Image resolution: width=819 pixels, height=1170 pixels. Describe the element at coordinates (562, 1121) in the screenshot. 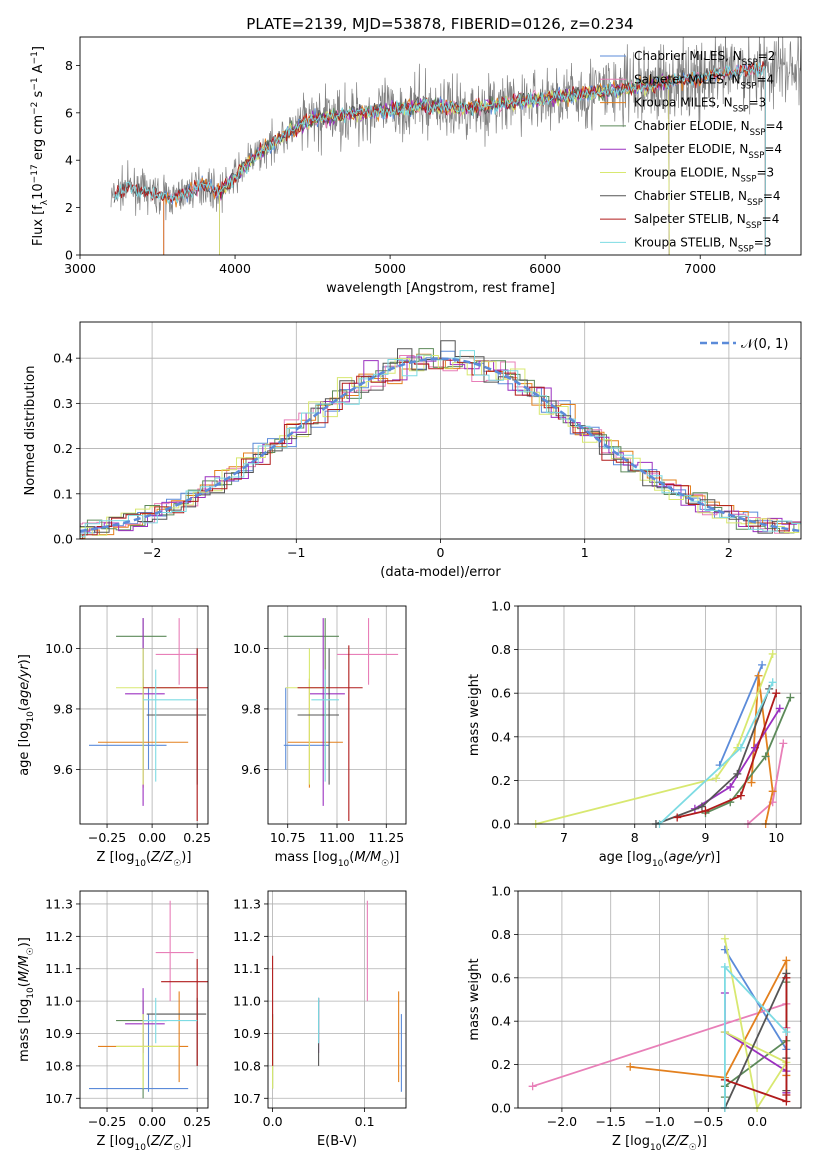

I see `x-tick-label: −2.0` at that location.